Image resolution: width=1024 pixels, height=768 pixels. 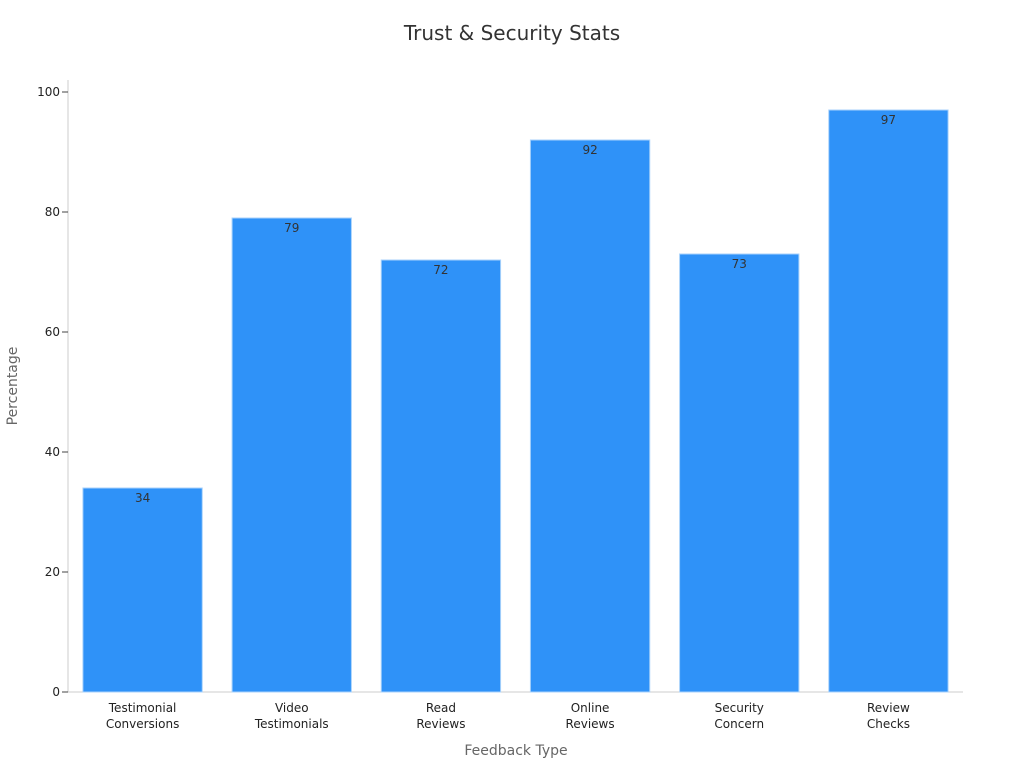 I want to click on x-tick-label-line: Checks, so click(x=888, y=724).